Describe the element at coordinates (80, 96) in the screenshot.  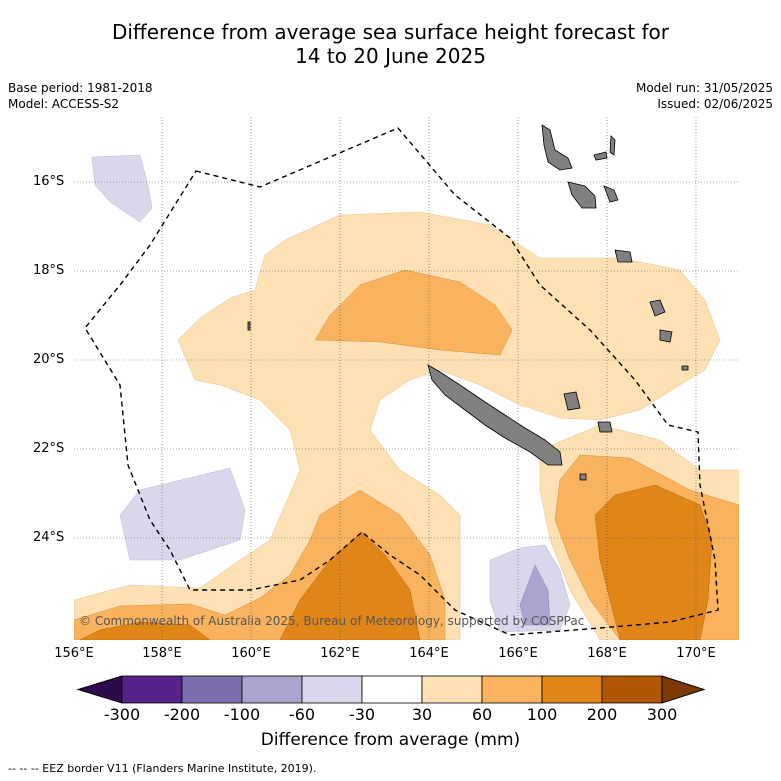
I see `meta-left: Base period: 1981-2018 Model: ACCESS-S2` at that location.